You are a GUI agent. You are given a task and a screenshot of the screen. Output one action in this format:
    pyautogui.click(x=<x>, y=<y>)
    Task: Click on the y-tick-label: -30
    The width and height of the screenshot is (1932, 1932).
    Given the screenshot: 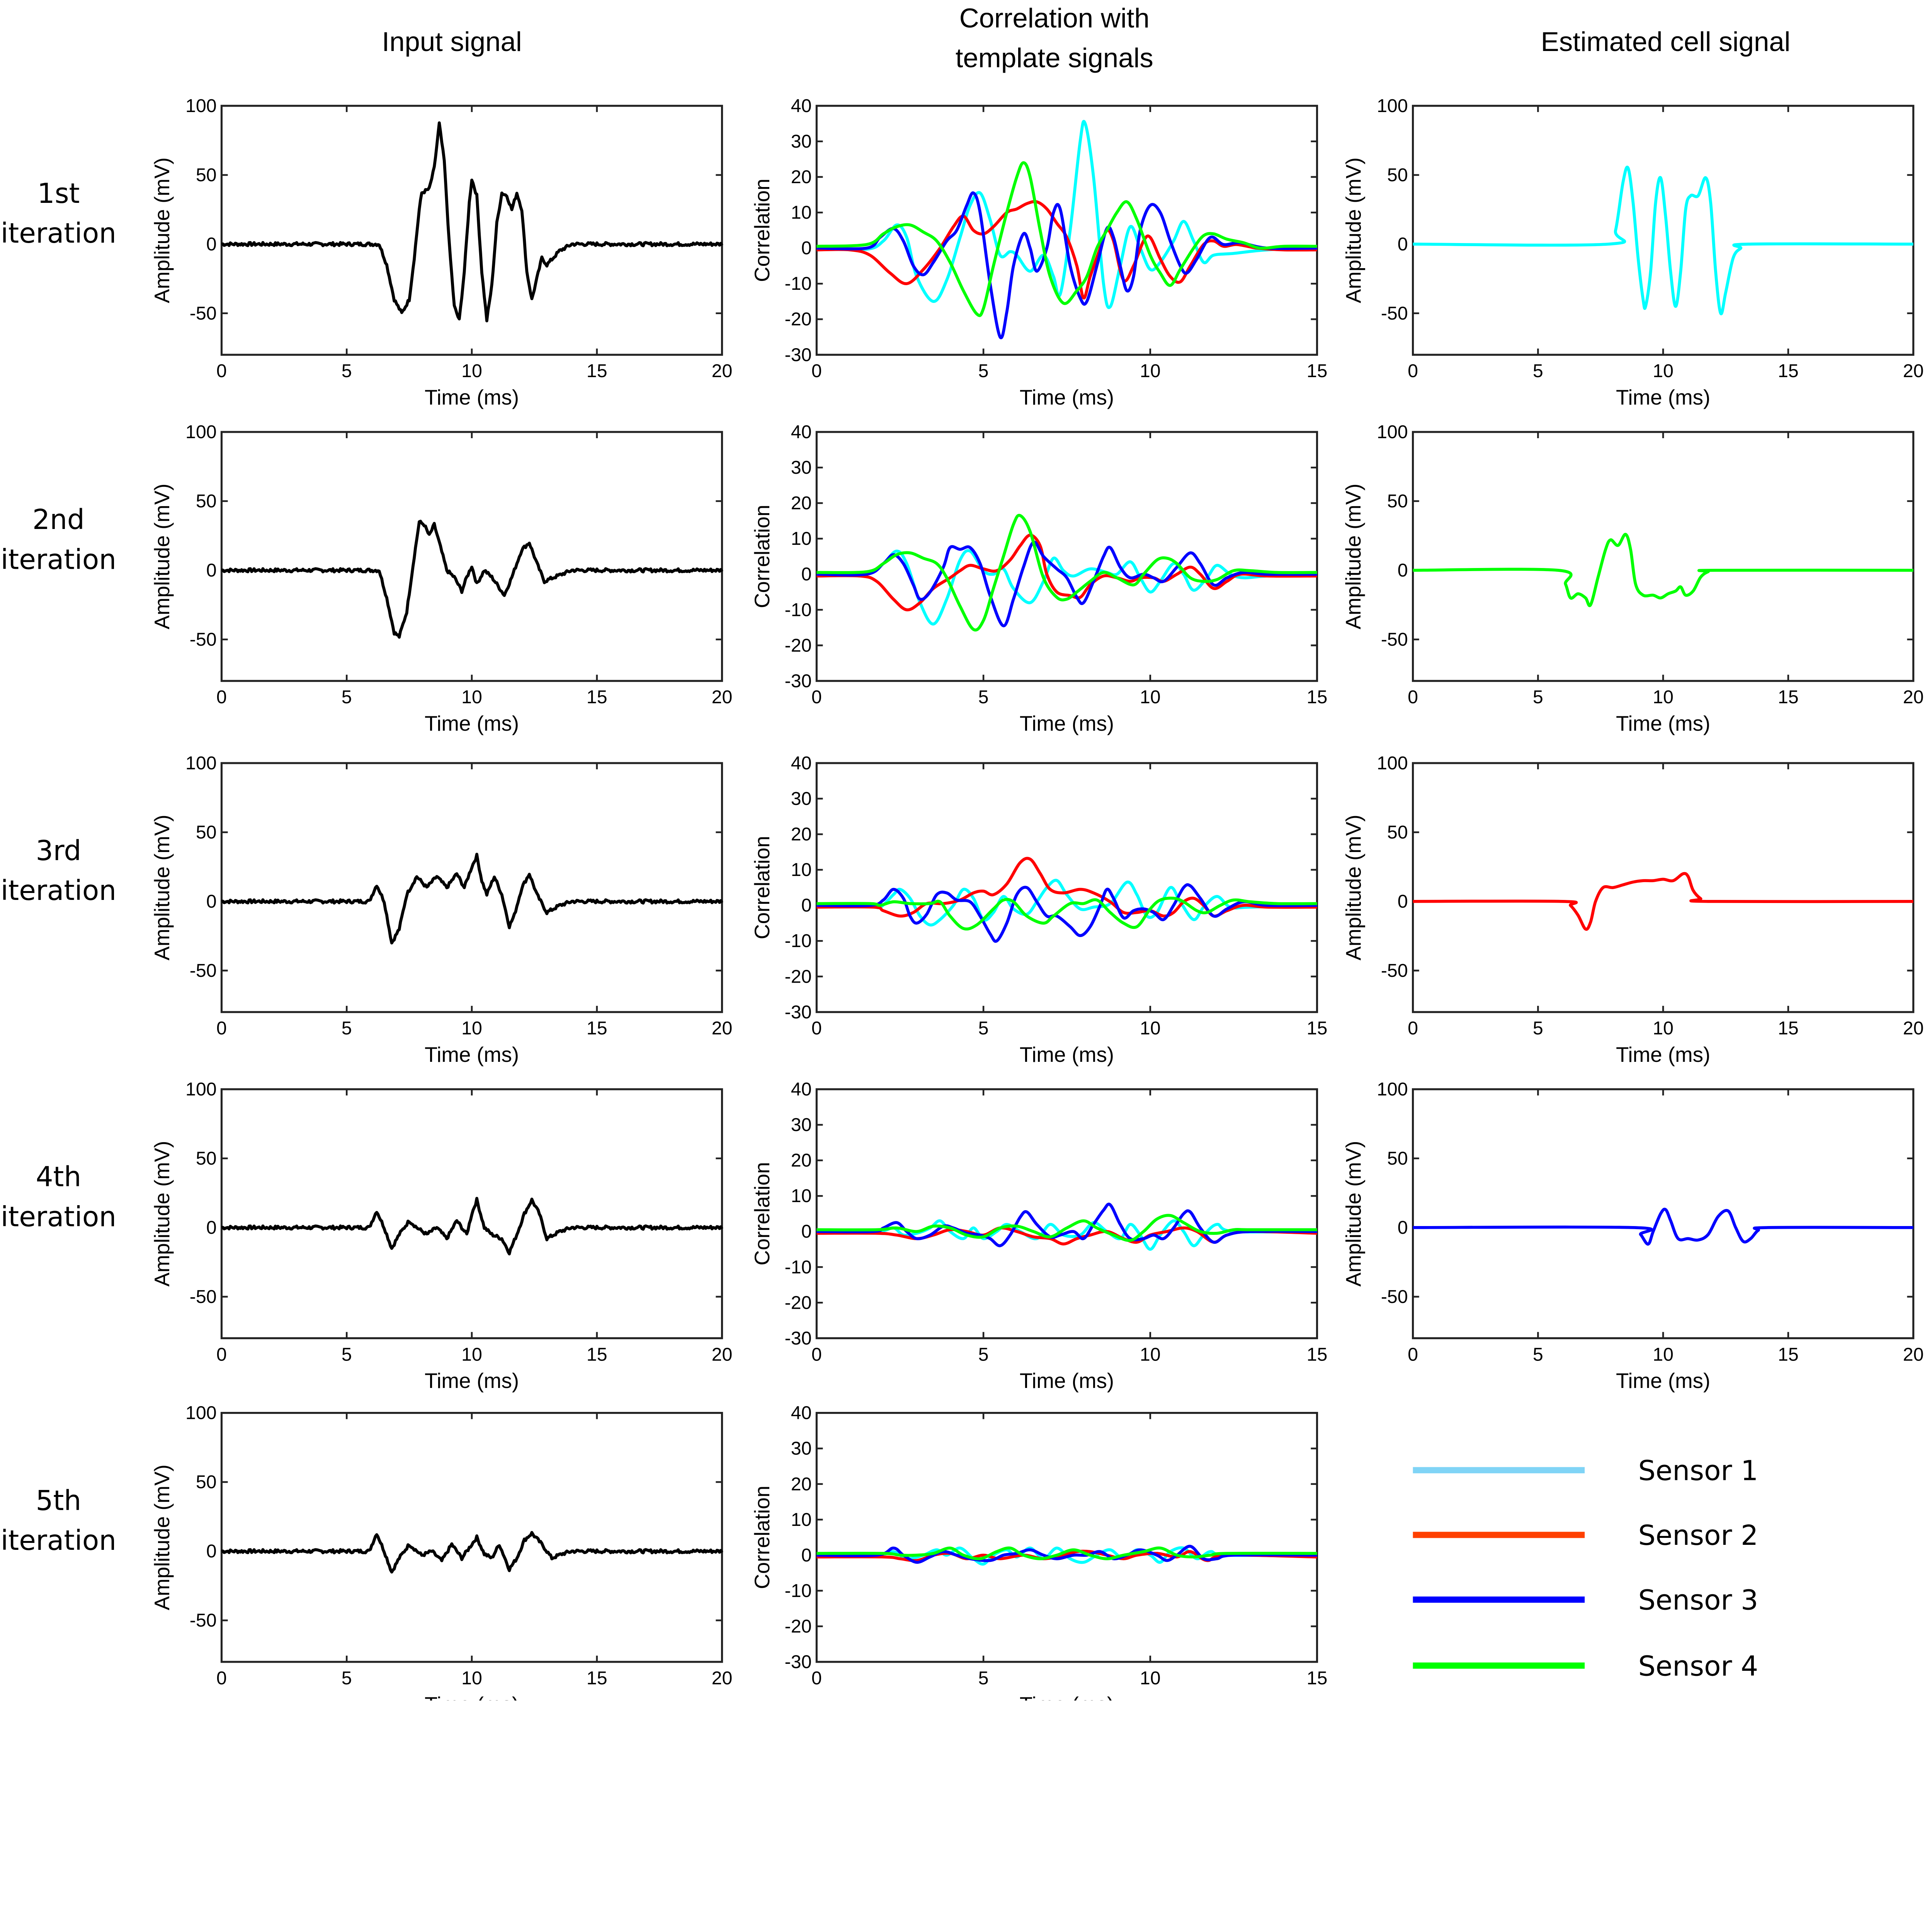 What is the action you would take?
    pyautogui.click(x=799, y=1339)
    